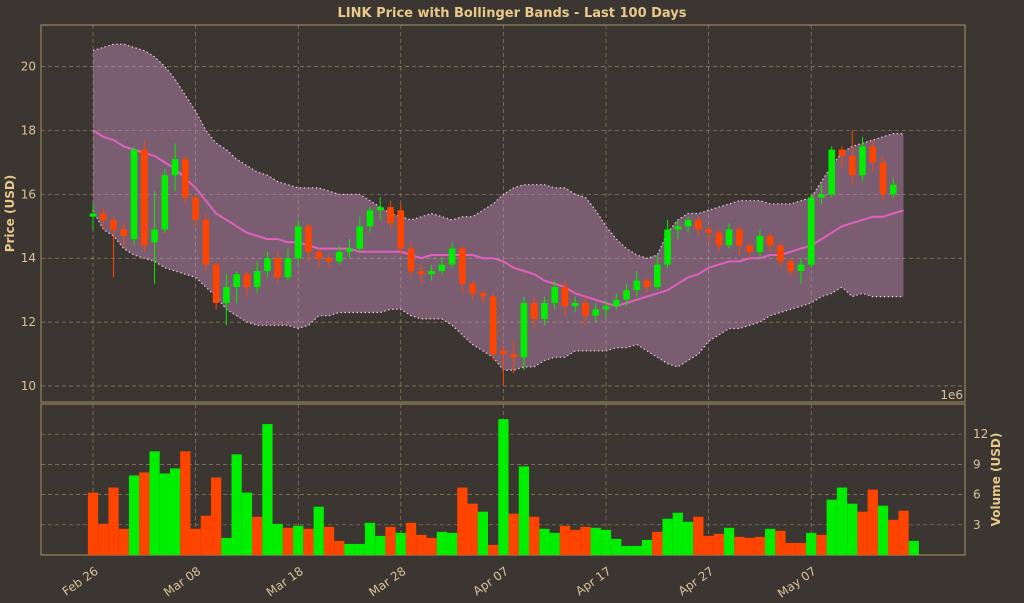 The height and width of the screenshot is (603, 1024). Describe the element at coordinates (80, 581) in the screenshot. I see `x-tick-label: Feb 26` at that location.